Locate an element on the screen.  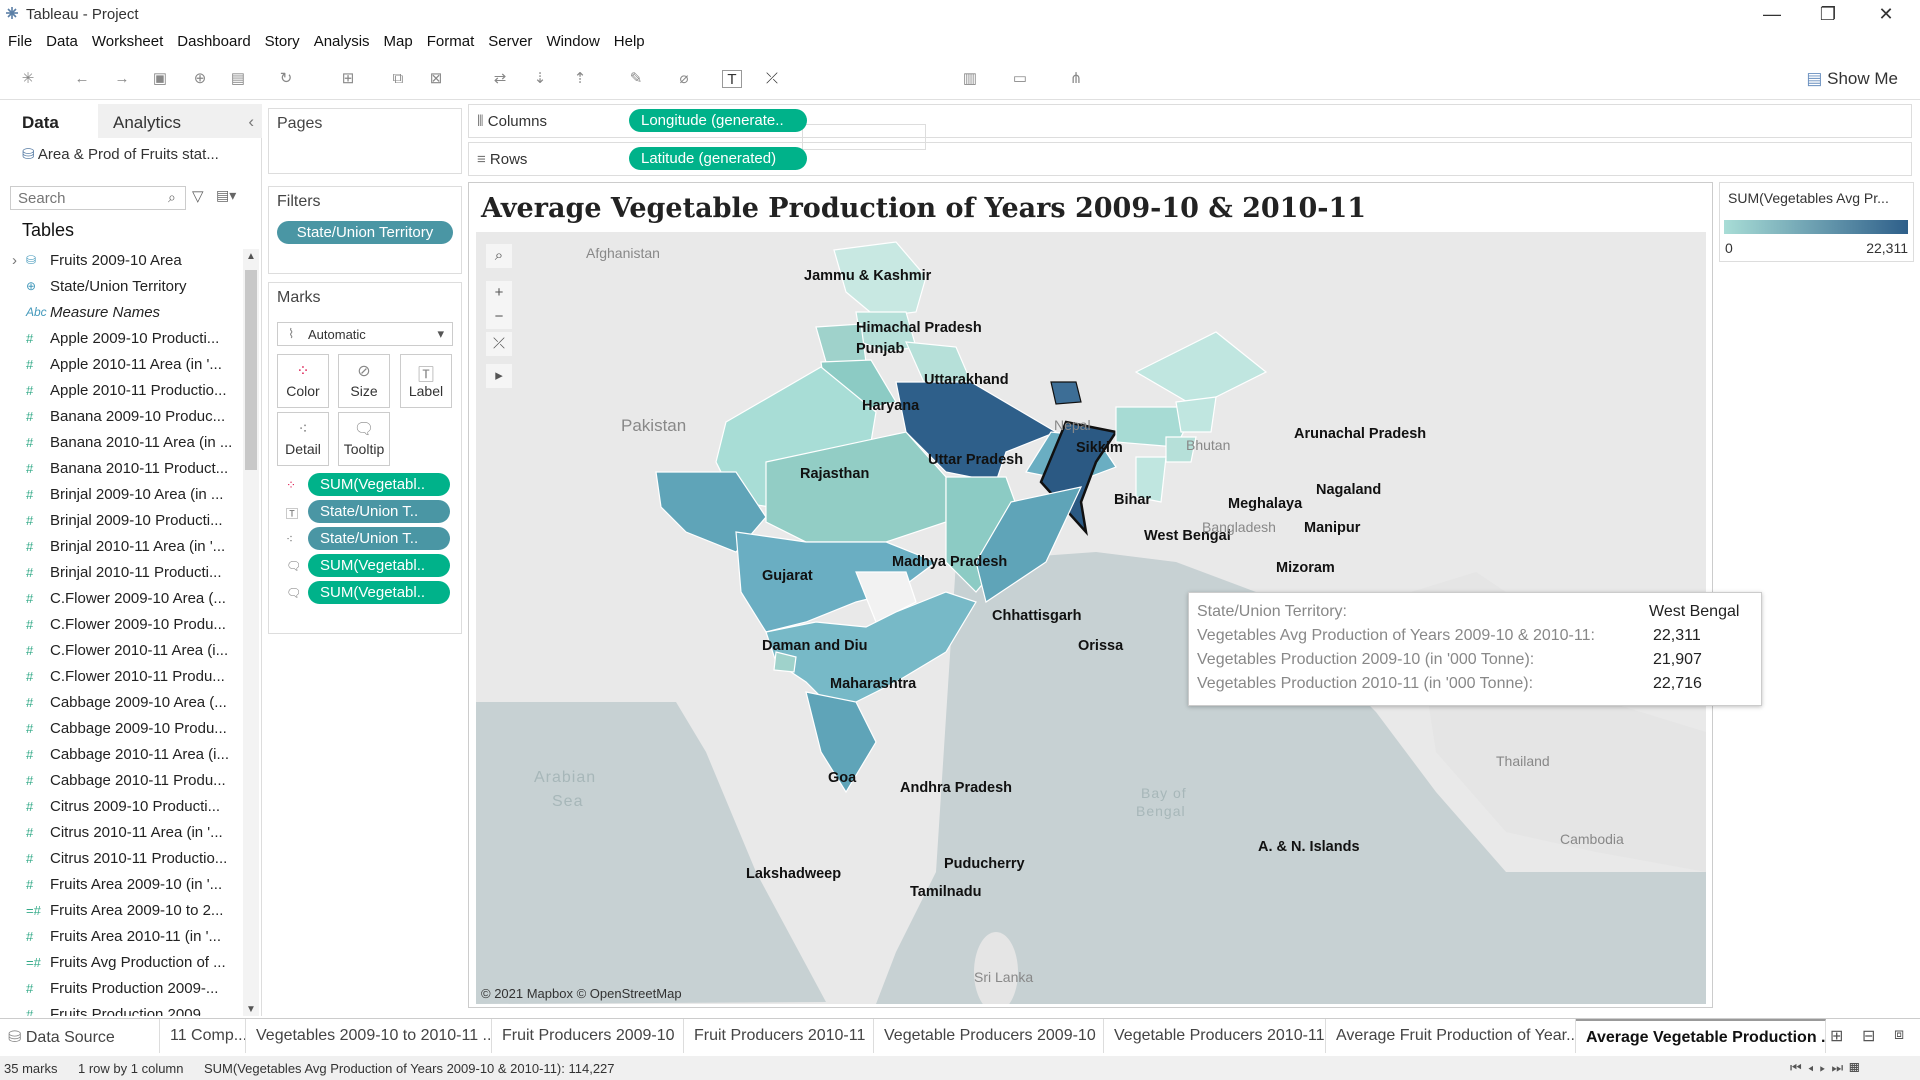
show-cards-icon: ▥ is located at coordinates (970, 78).